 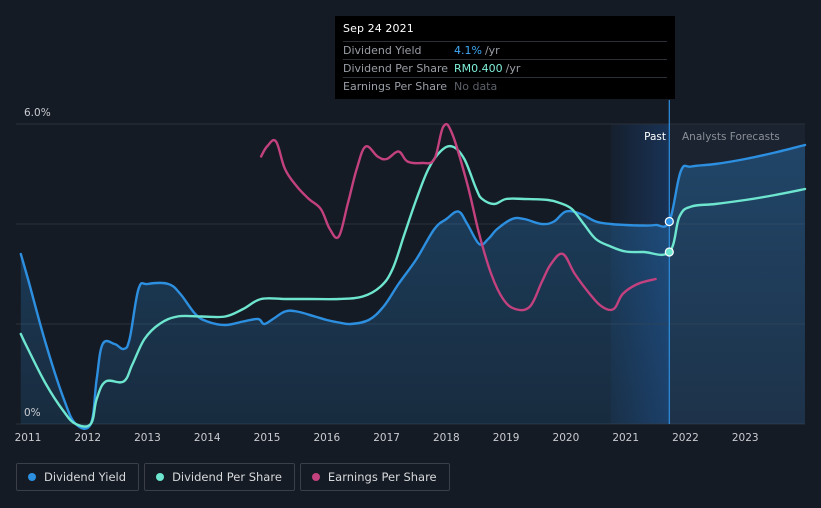 I want to click on tooltip-row-dividend-yield: Dividend Yield 4.1% /yr, so click(x=505, y=50).